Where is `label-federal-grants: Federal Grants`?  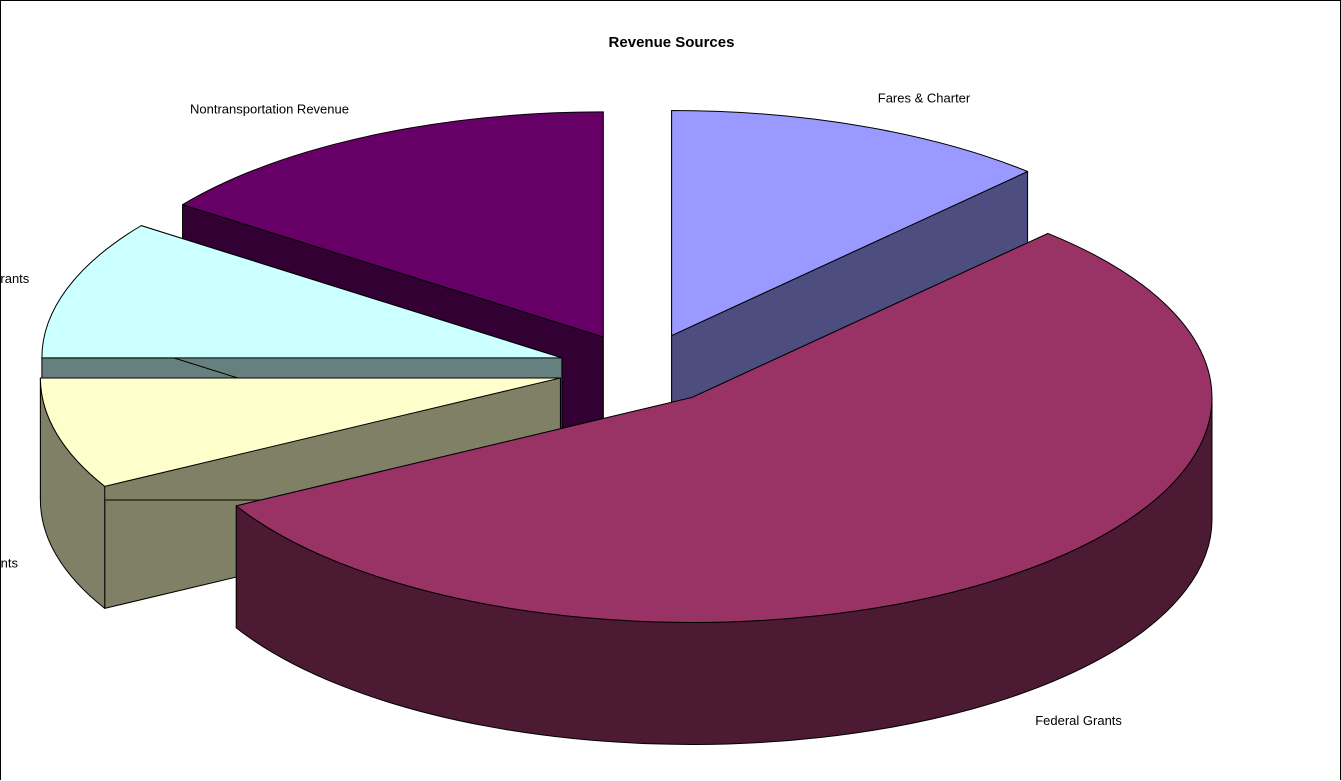 label-federal-grants: Federal Grants is located at coordinates (1078, 720).